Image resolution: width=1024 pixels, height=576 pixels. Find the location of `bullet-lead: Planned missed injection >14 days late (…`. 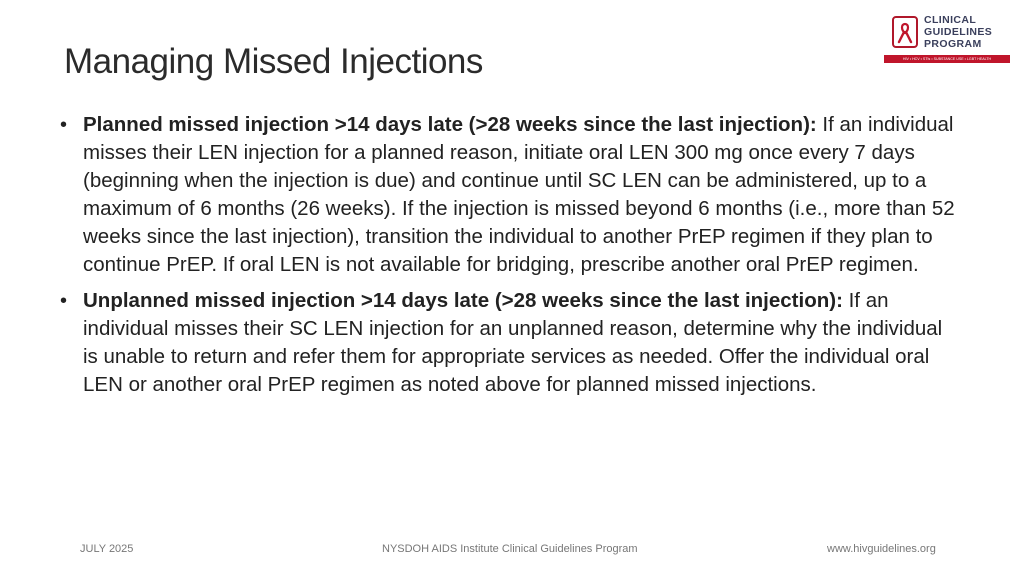

bullet-lead: Planned missed injection >14 days late (… is located at coordinates (450, 124).